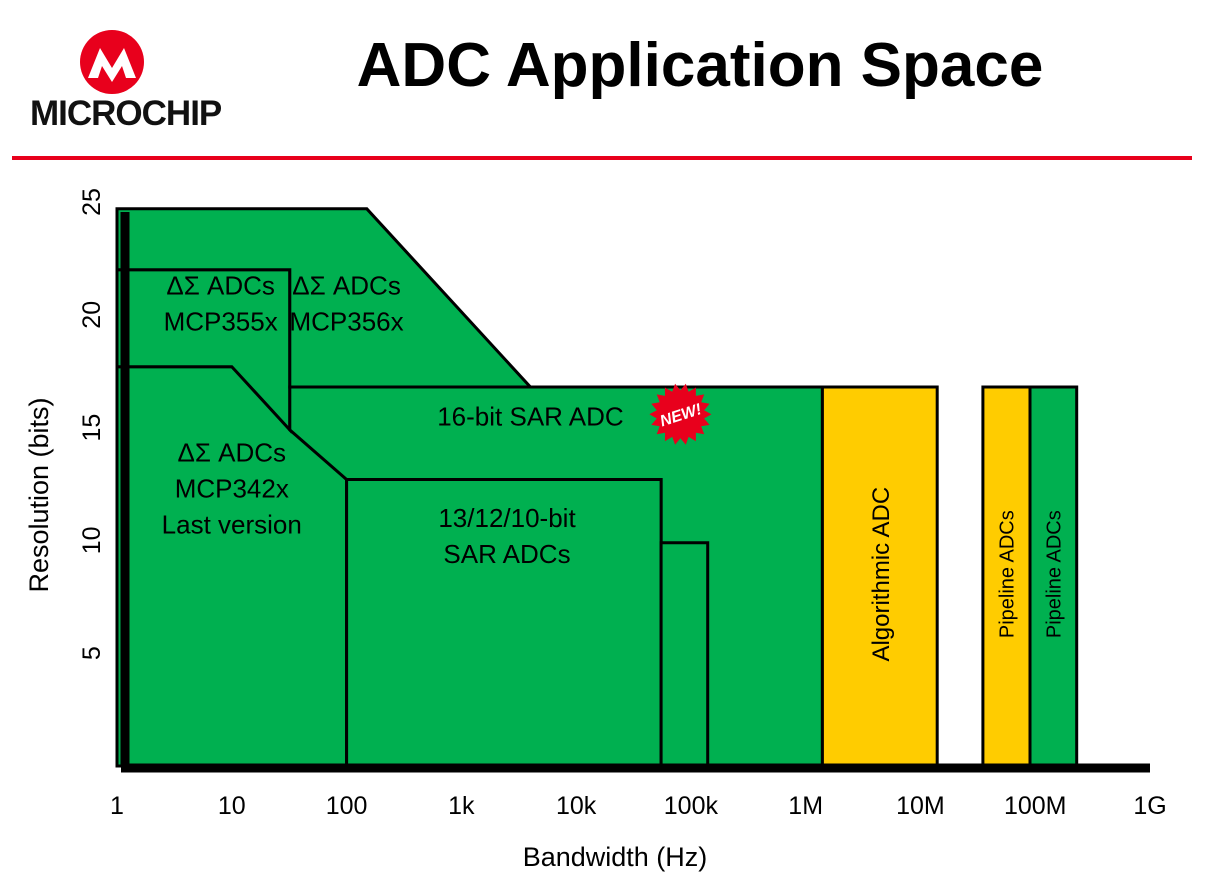 The height and width of the screenshot is (874, 1205). Describe the element at coordinates (507, 518) in the screenshot. I see `region-label: 13/12/10-bit` at that location.